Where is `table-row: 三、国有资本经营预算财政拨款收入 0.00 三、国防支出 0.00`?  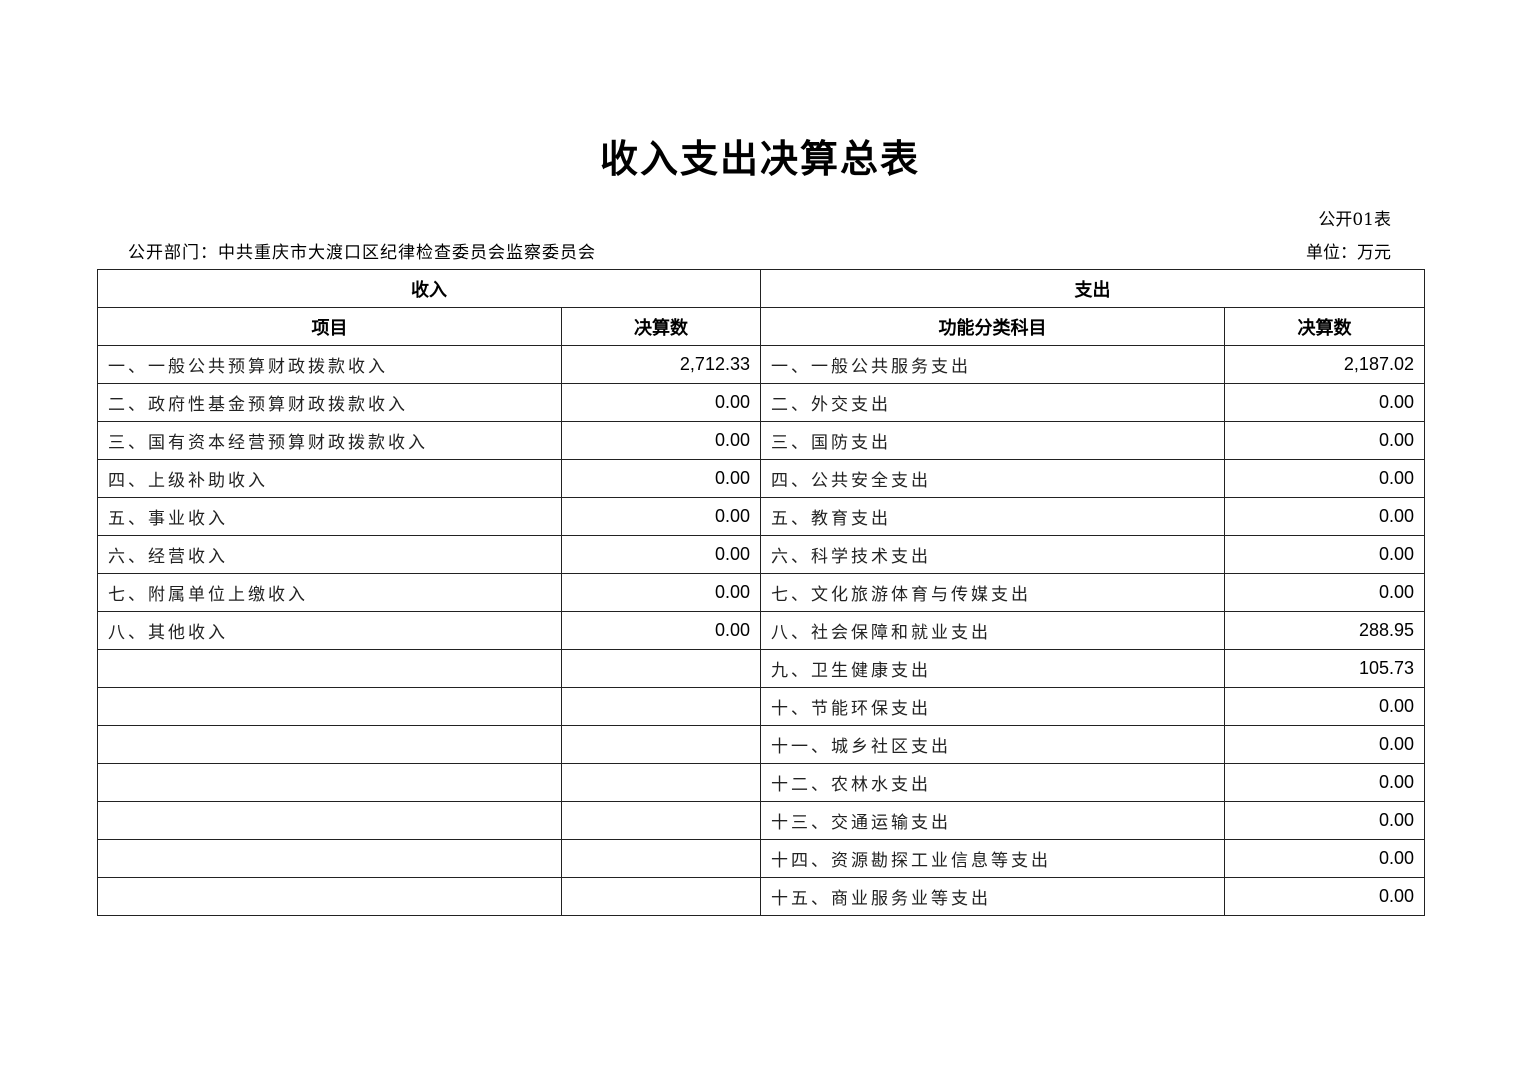
table-row: 三、国有资本经营预算财政拨款收入 0.00 三、国防支出 0.00 is located at coordinates (761, 440).